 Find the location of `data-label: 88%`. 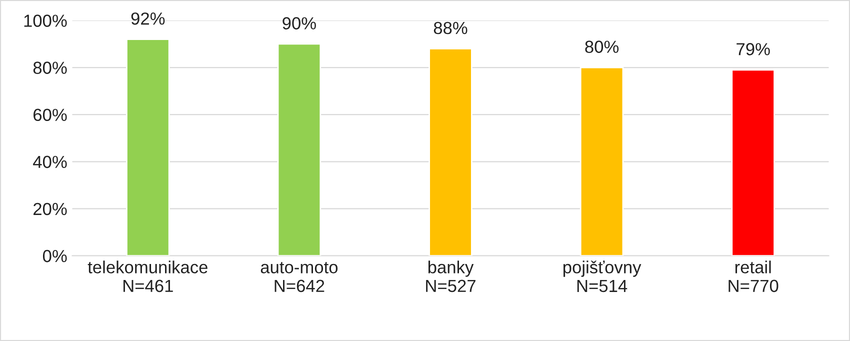

data-label: 88% is located at coordinates (451, 28).